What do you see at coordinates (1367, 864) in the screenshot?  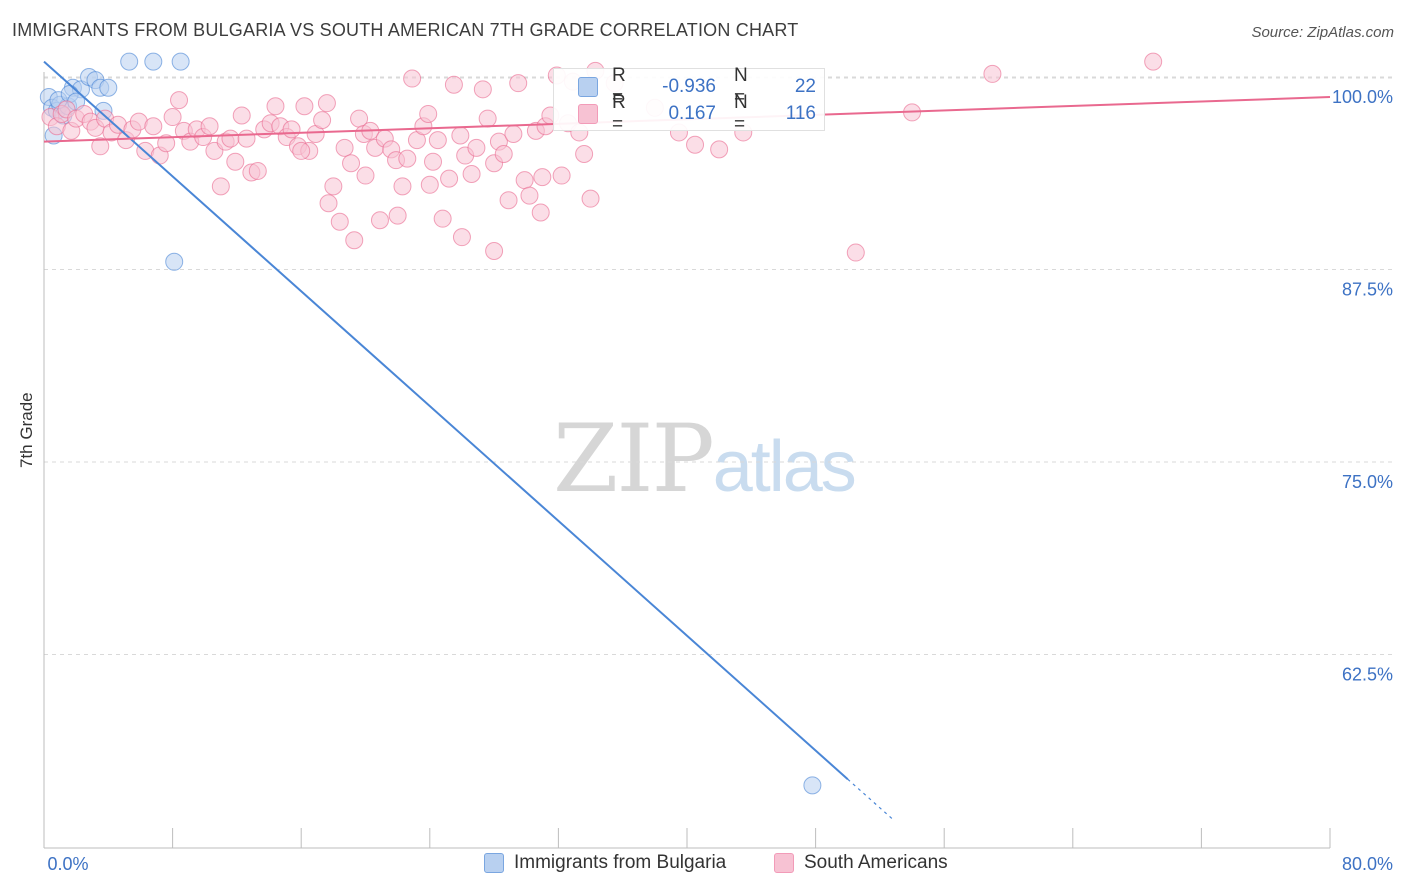 I see `x-tick-label: 80.0%` at bounding box center [1367, 864].